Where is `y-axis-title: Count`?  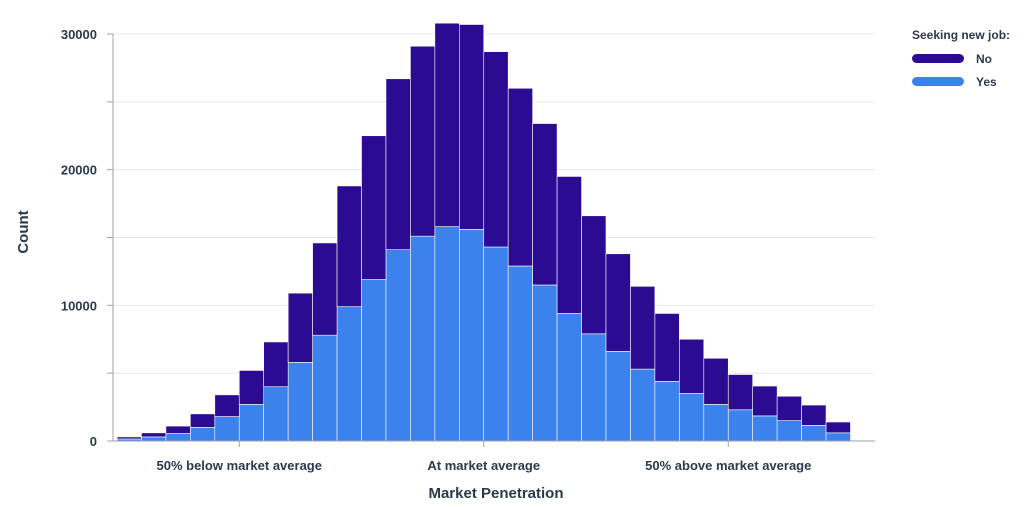
y-axis-title: Count is located at coordinates (23, 231).